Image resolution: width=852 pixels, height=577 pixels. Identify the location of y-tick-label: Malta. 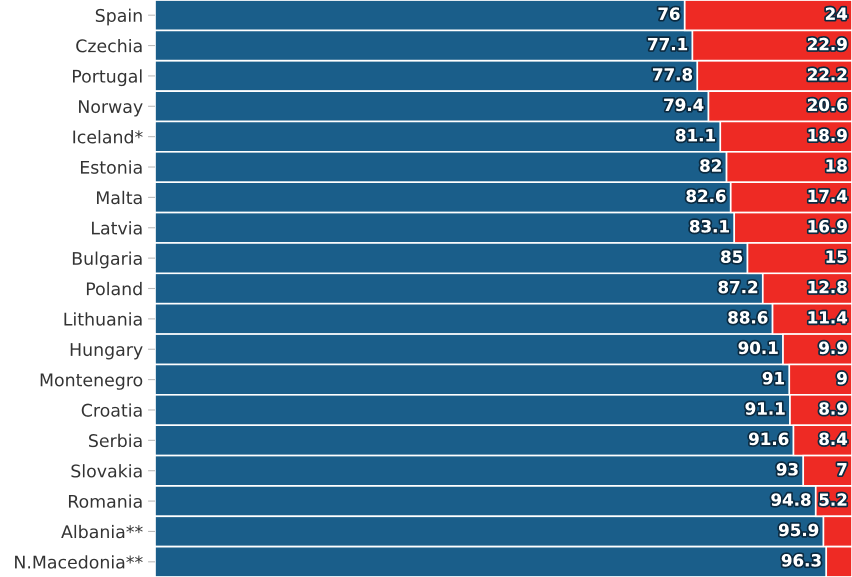
(119, 197).